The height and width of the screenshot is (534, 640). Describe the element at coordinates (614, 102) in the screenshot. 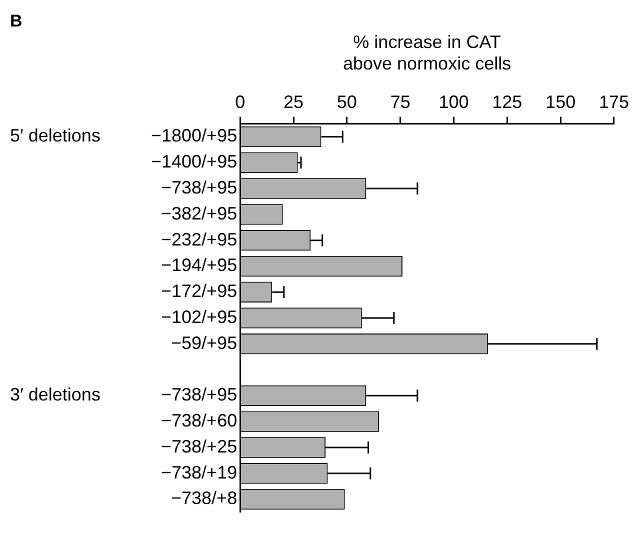

I see `x-tick-label: 175` at that location.